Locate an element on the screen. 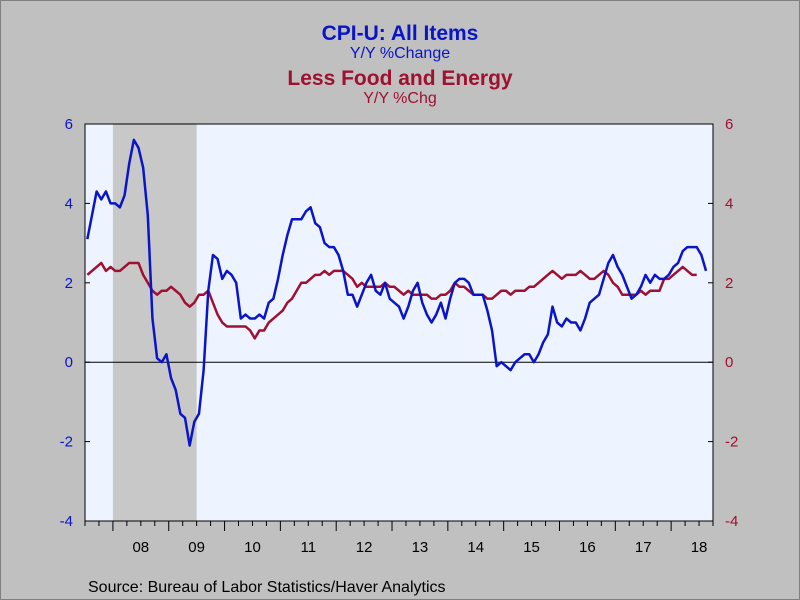  title-secondary: Less Food and Energy is located at coordinates (400, 78).